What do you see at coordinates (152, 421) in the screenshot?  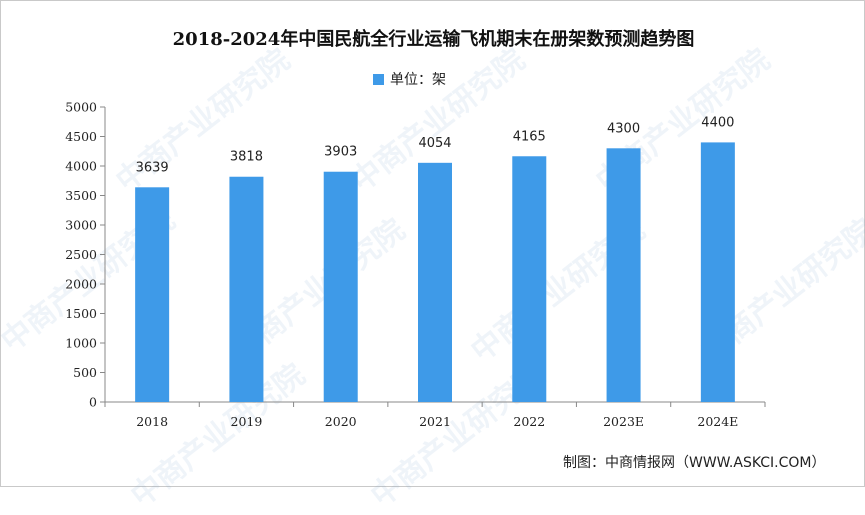 I see `x-tick-label: 2018` at bounding box center [152, 421].